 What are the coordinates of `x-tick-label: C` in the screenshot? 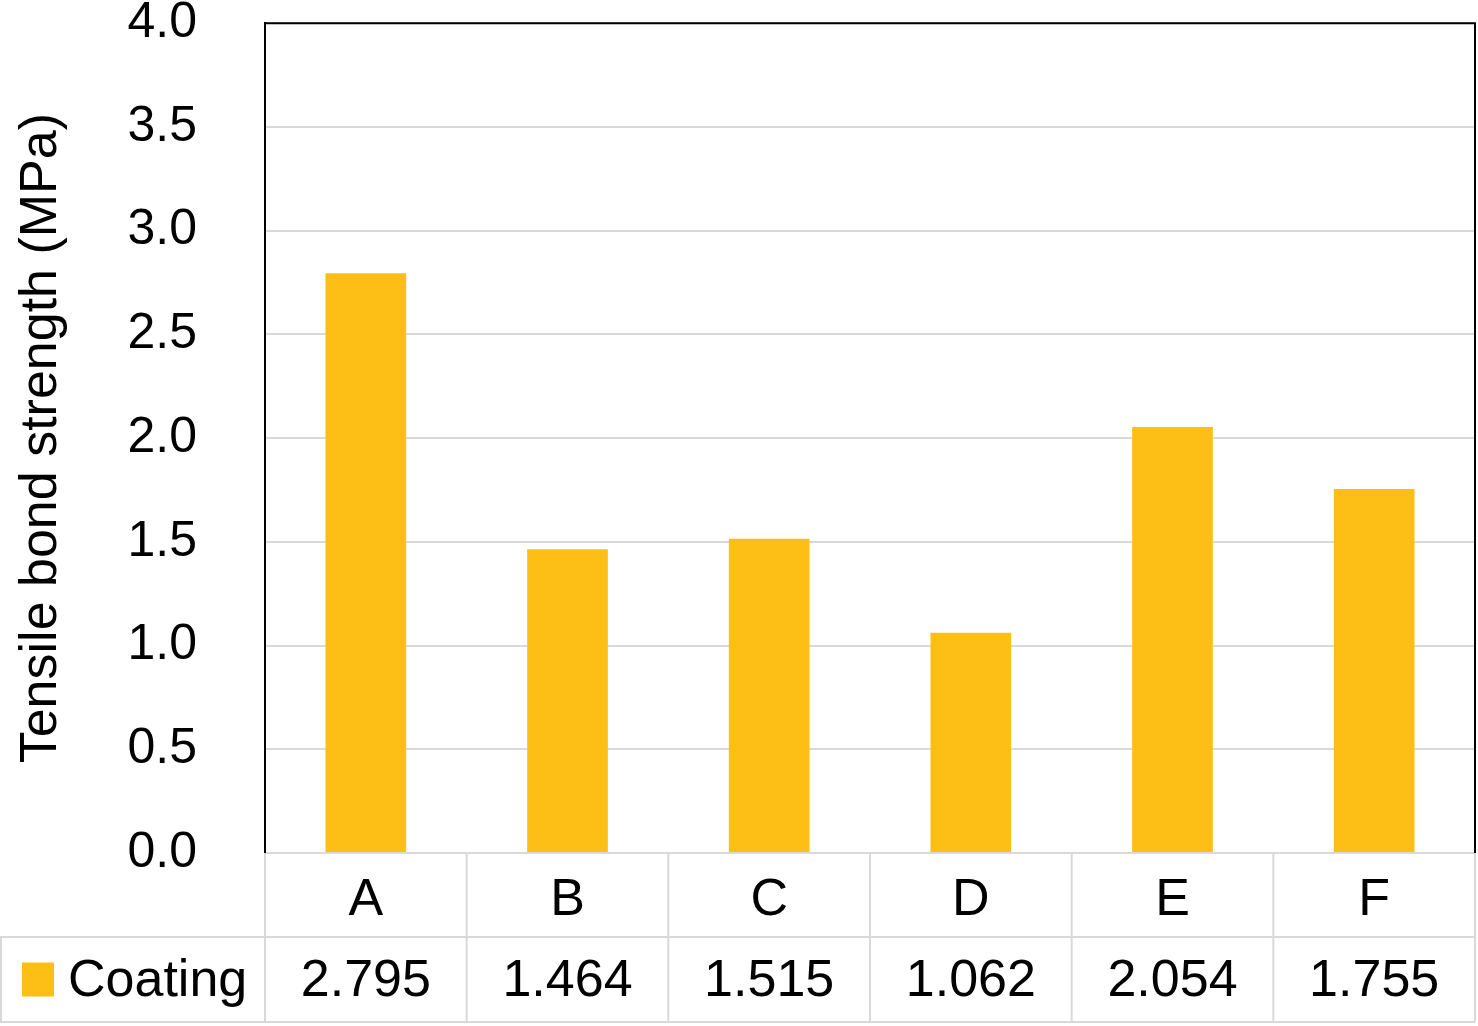 It's located at (769, 896).